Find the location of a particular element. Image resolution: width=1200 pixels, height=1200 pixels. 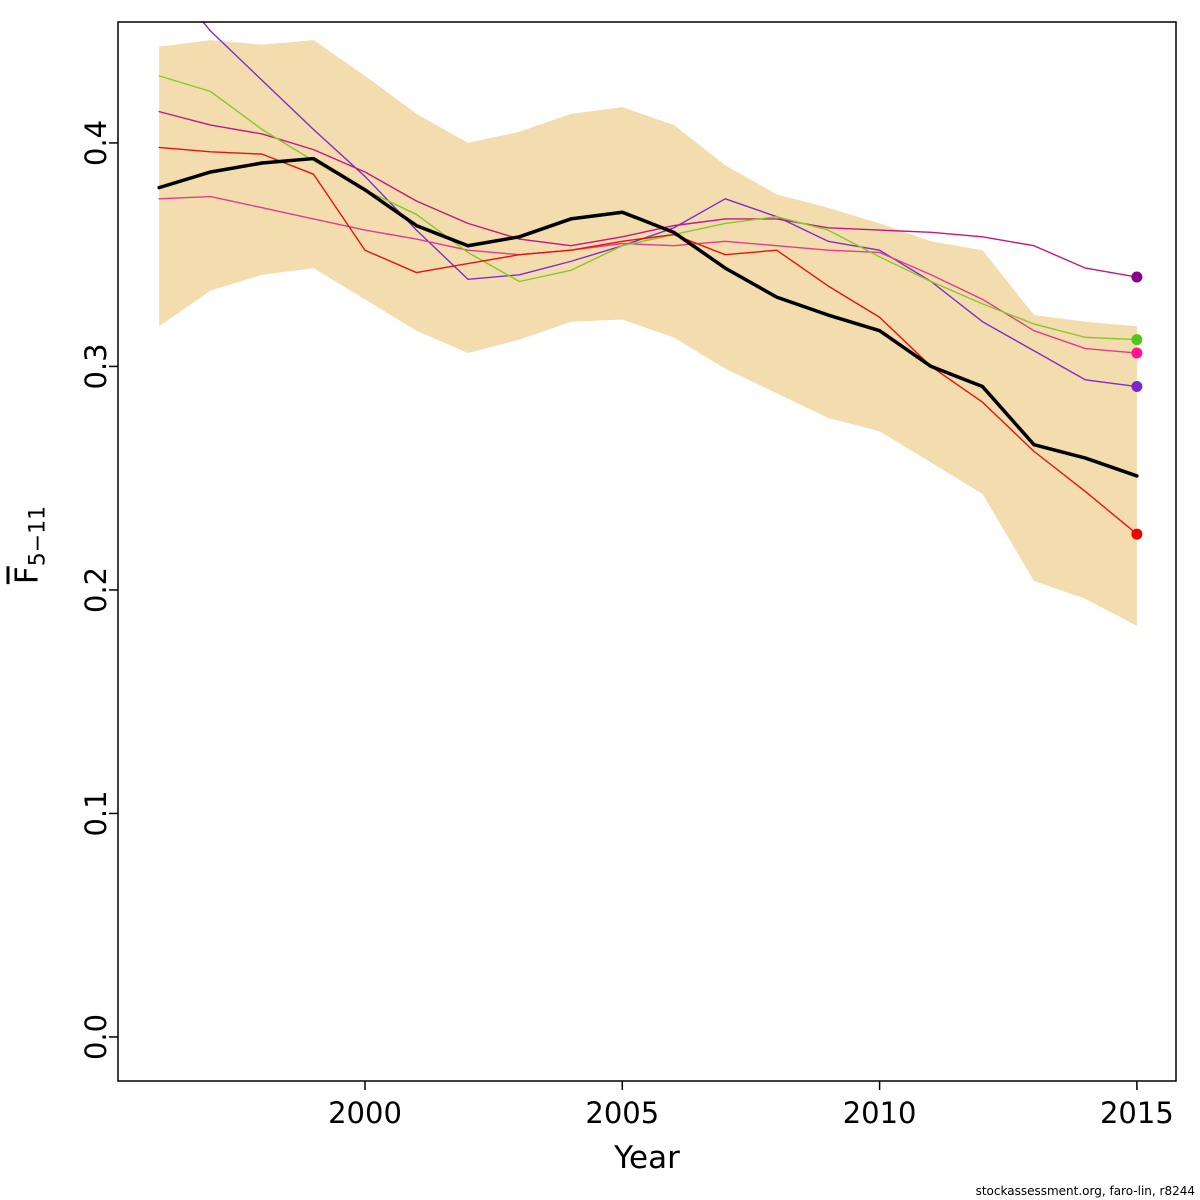

watermark-text: stockassessment.org, faro-lin, r8244 is located at coordinates (1085, 1191).